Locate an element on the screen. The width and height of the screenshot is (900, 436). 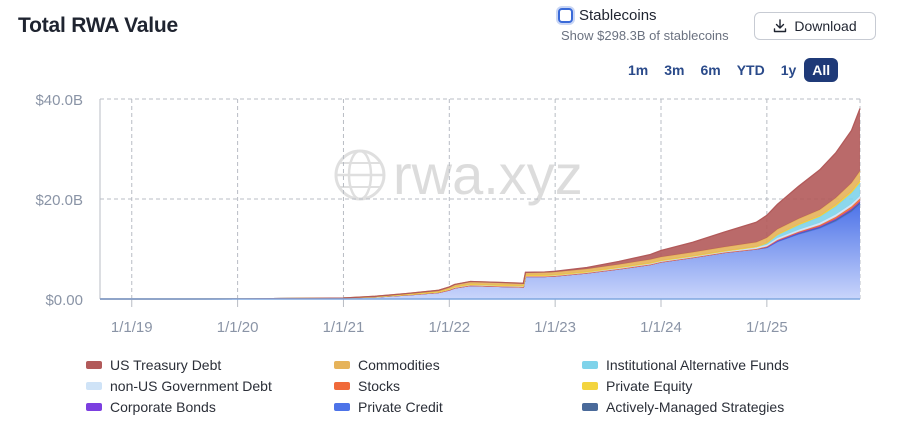
range-button-1y: 1y is located at coordinates (788, 70).